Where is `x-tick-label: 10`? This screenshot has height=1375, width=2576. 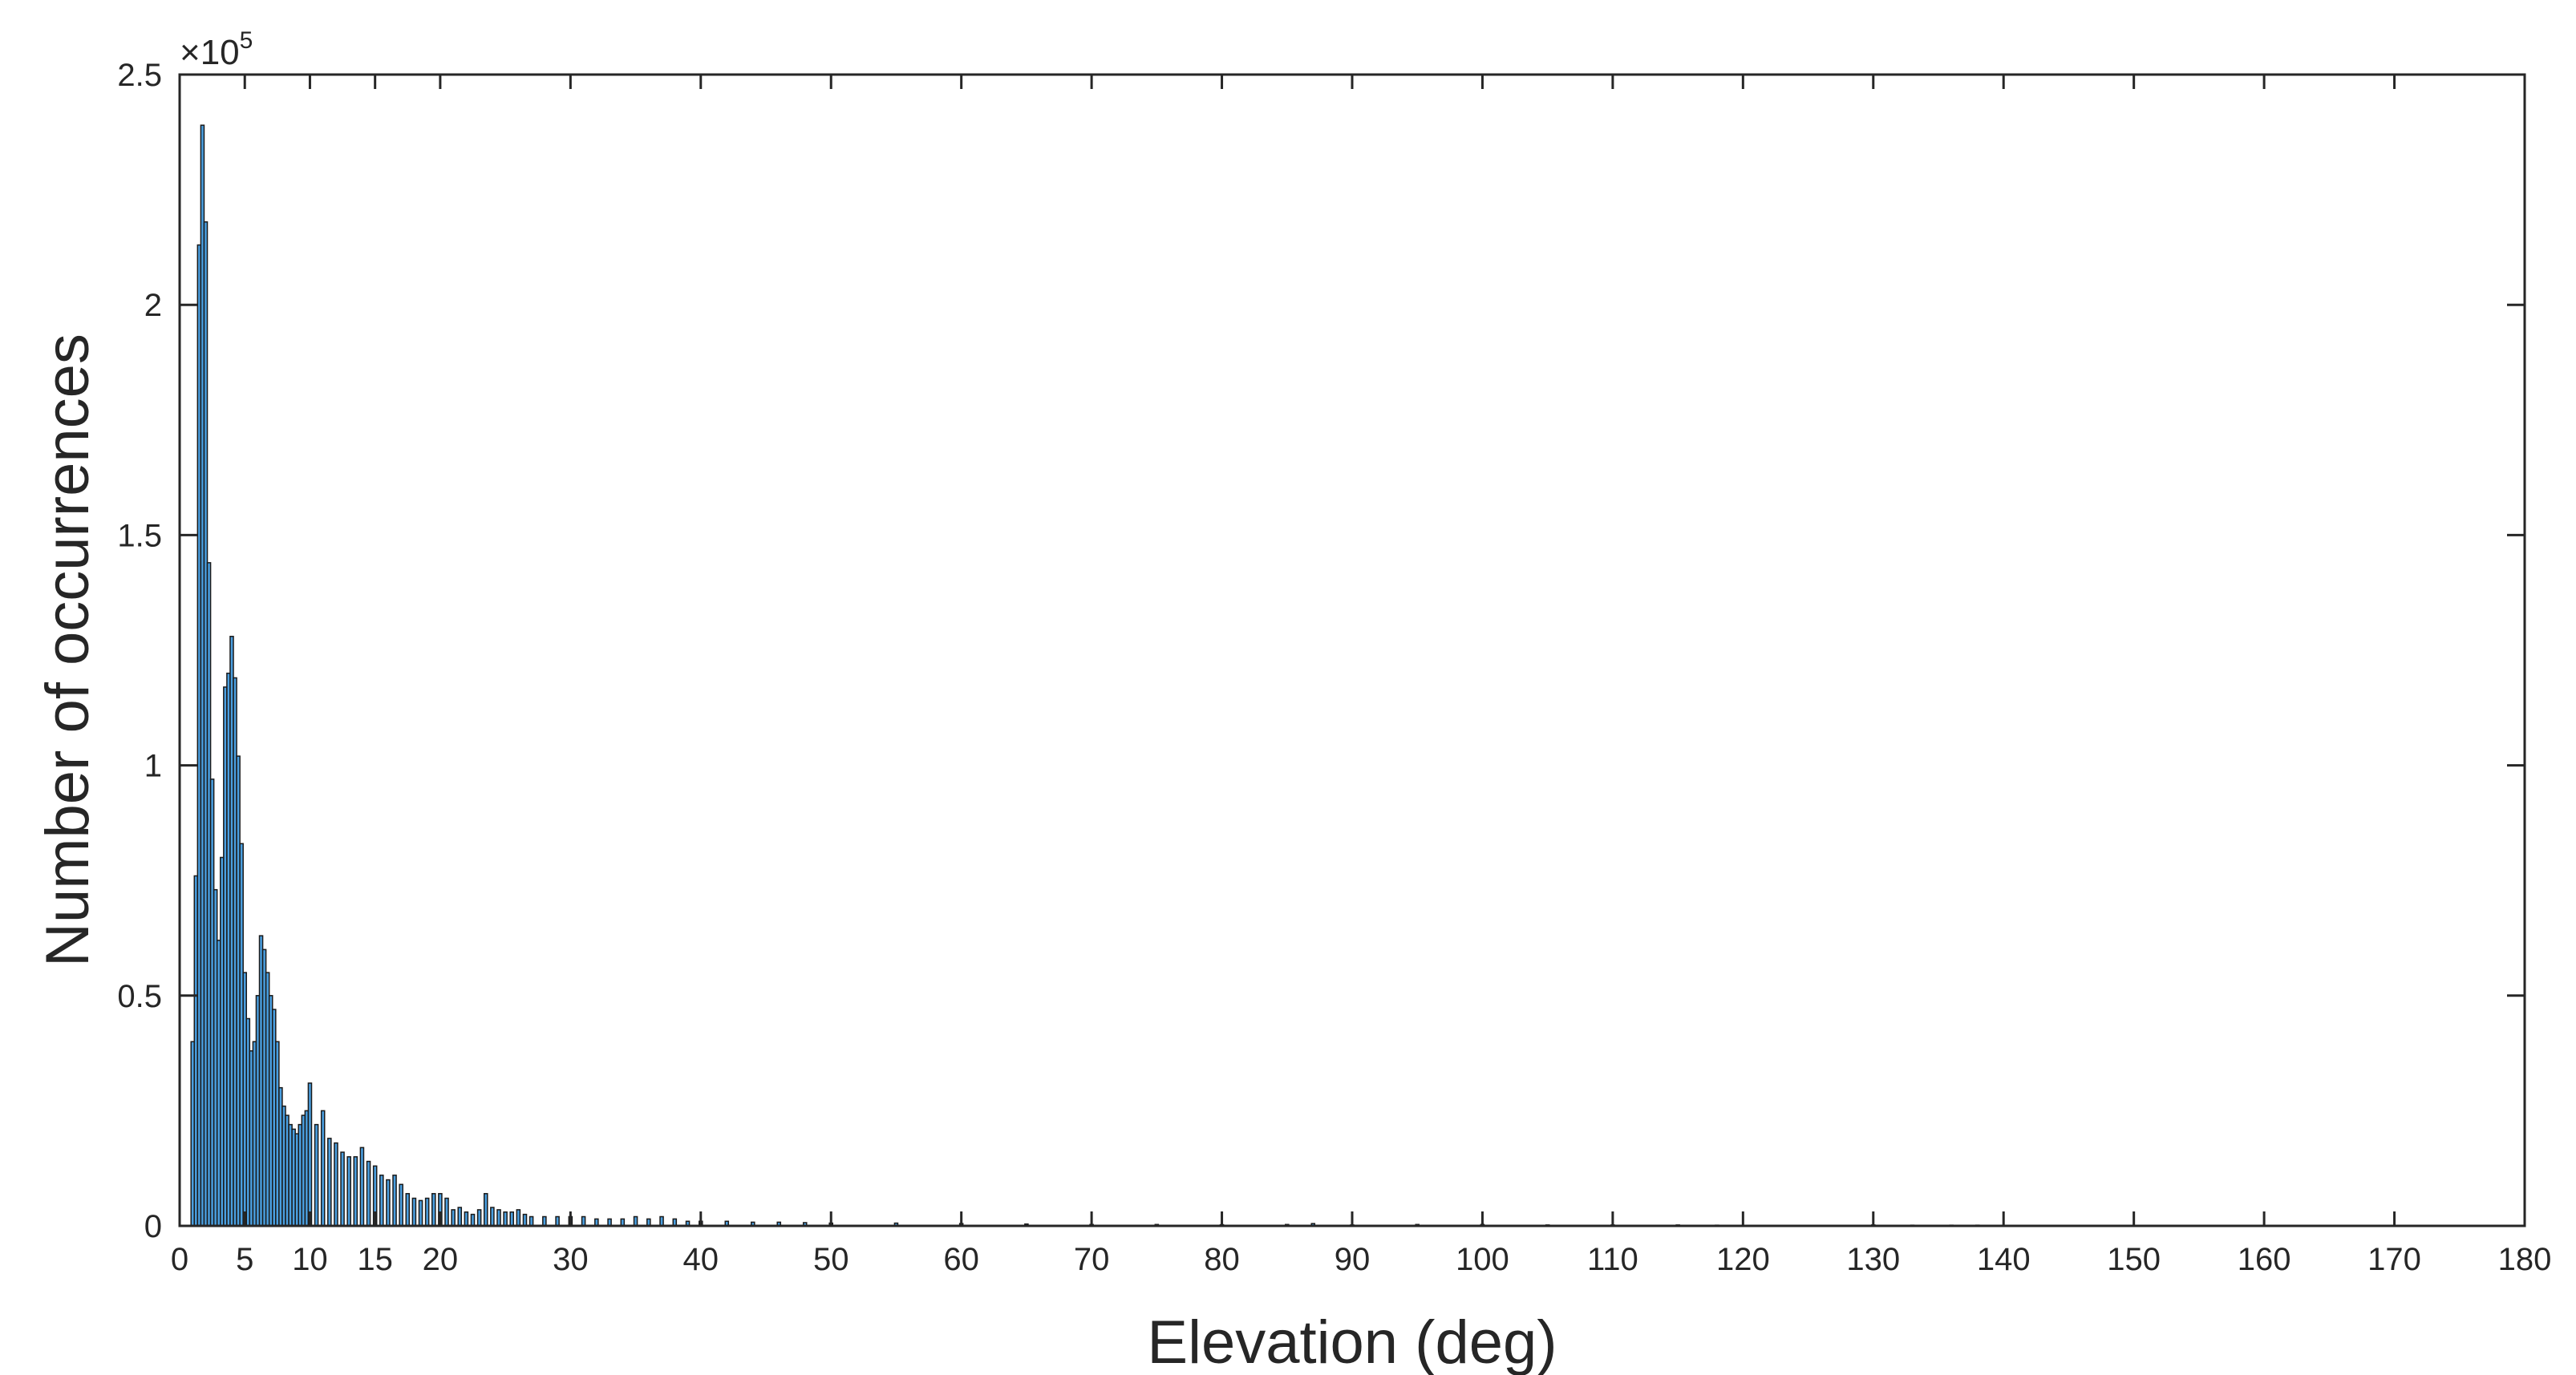 x-tick-label: 10 is located at coordinates (310, 1259).